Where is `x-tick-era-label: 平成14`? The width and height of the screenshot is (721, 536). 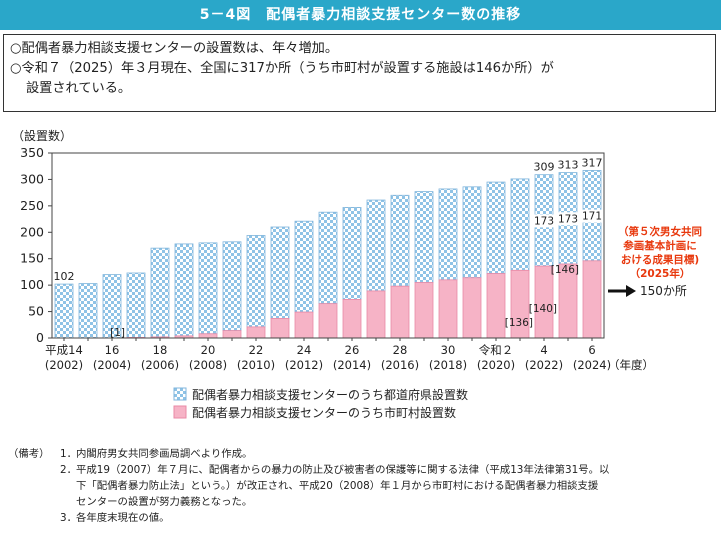 x-tick-era-label: 平成14 is located at coordinates (64, 350).